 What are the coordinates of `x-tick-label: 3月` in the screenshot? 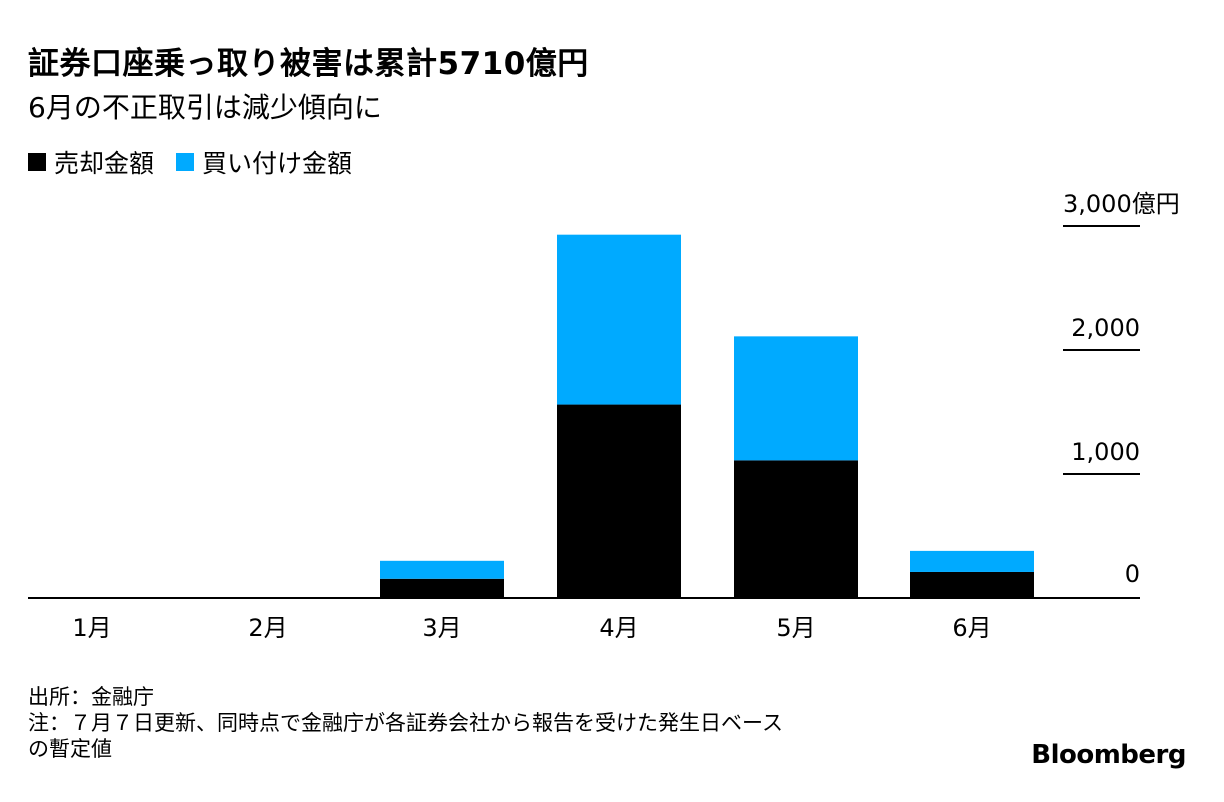 It's located at (441, 628).